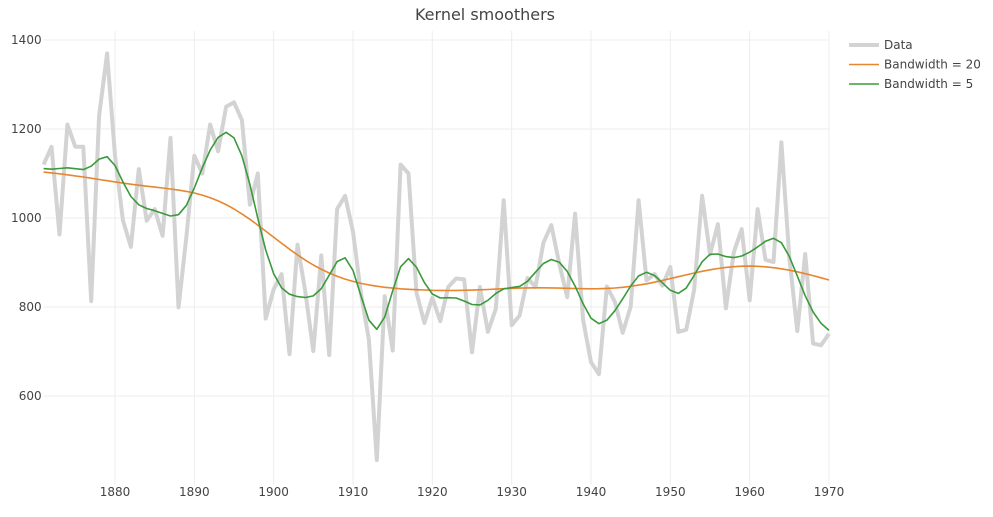  What do you see at coordinates (26, 129) in the screenshot?
I see `y-tick-label: 1200` at bounding box center [26, 129].